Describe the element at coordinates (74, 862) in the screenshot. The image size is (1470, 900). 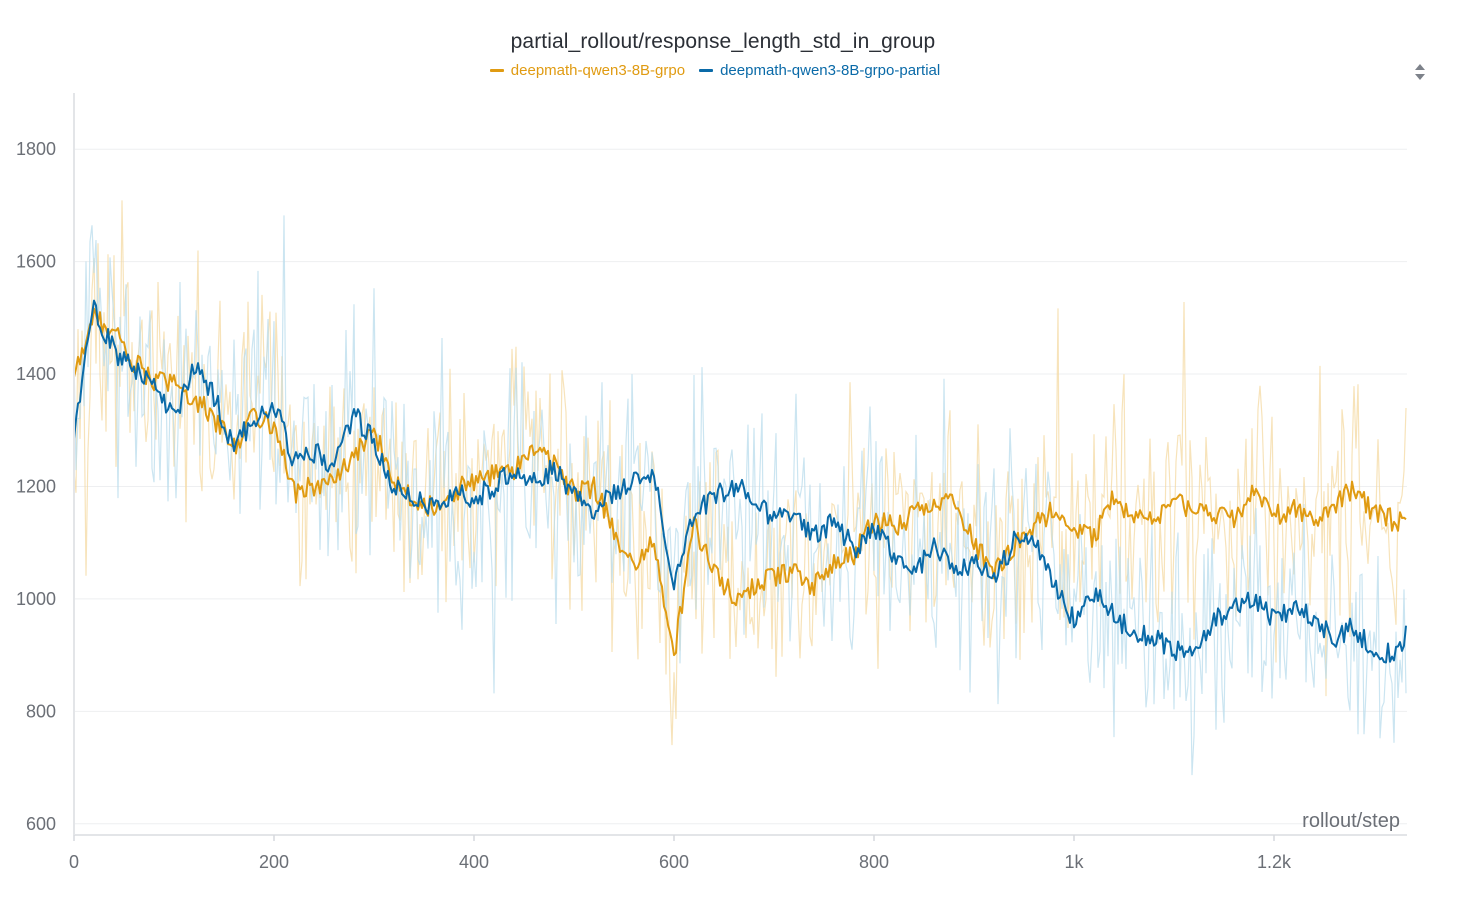
I see `x-tick-label-0: 0` at that location.